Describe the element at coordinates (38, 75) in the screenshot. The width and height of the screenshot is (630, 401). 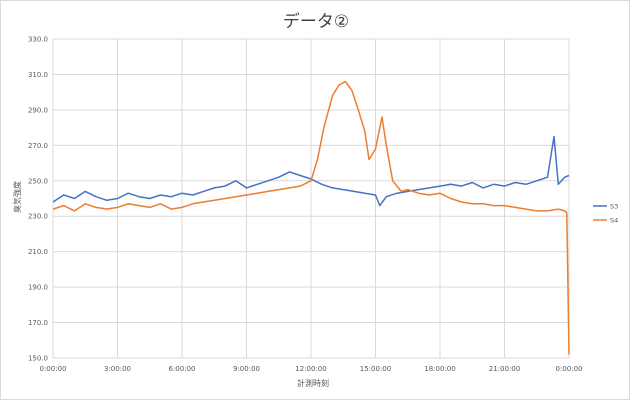
I see `y-tick-label: 310.0` at that location.